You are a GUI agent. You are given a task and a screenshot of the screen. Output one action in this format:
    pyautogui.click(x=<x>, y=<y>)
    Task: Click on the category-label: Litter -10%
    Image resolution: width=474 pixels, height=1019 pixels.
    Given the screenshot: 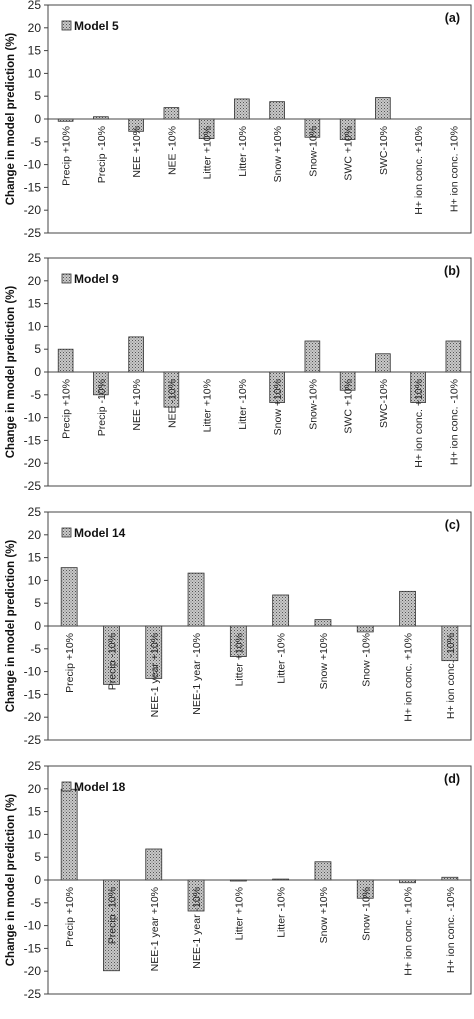 What is the action you would take?
    pyautogui.click(x=243, y=404)
    